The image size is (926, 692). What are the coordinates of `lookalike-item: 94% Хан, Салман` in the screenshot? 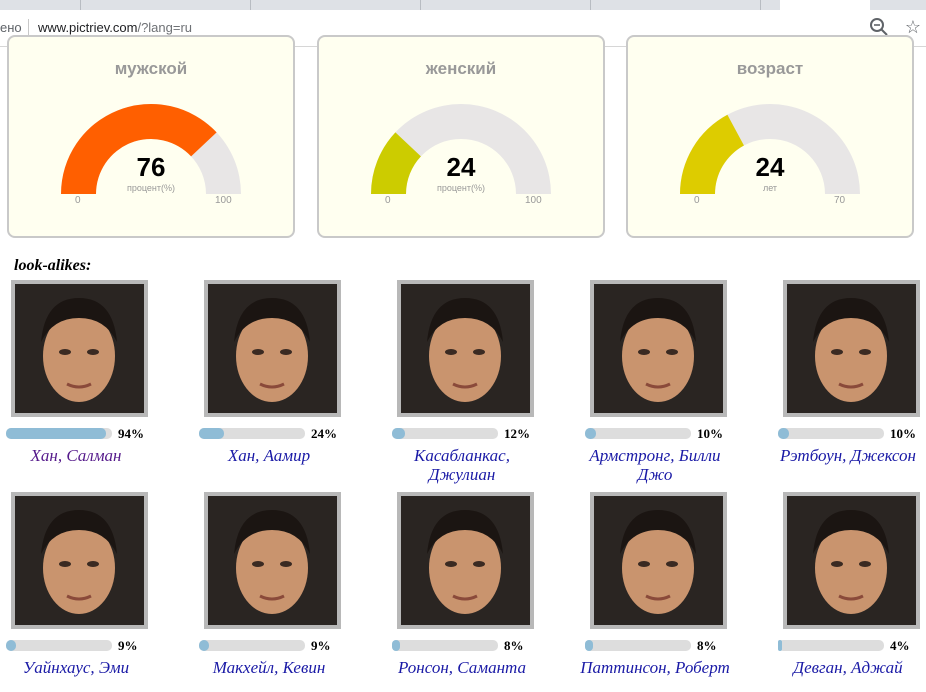 It's located at (98, 380).